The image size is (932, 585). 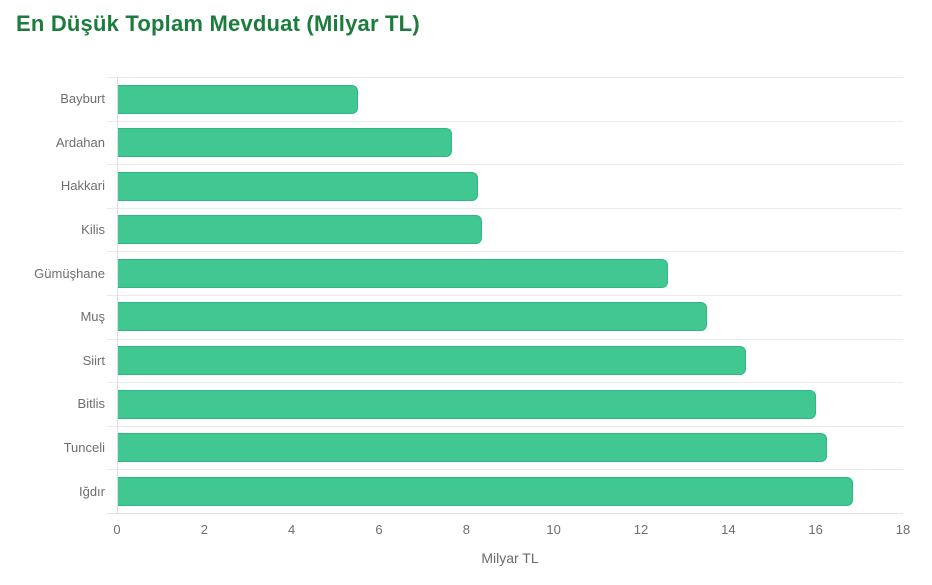 What do you see at coordinates (82, 99) in the screenshot?
I see `category-label: Bayburt` at bounding box center [82, 99].